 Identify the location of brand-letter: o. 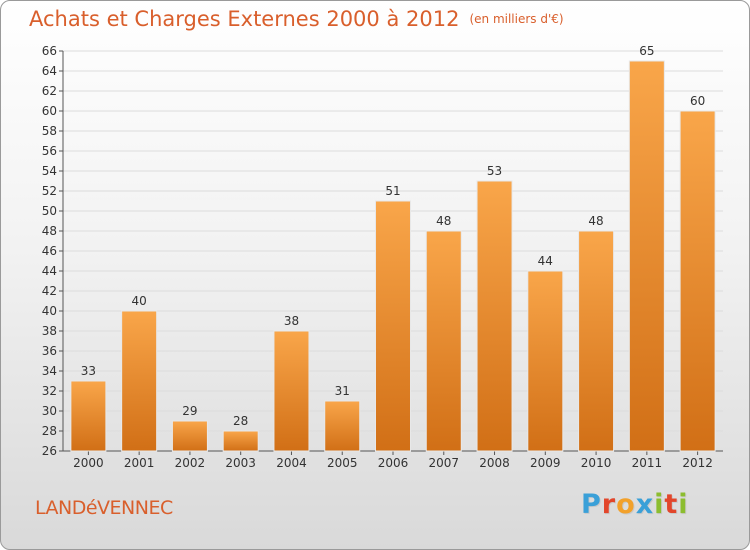
(626, 504).